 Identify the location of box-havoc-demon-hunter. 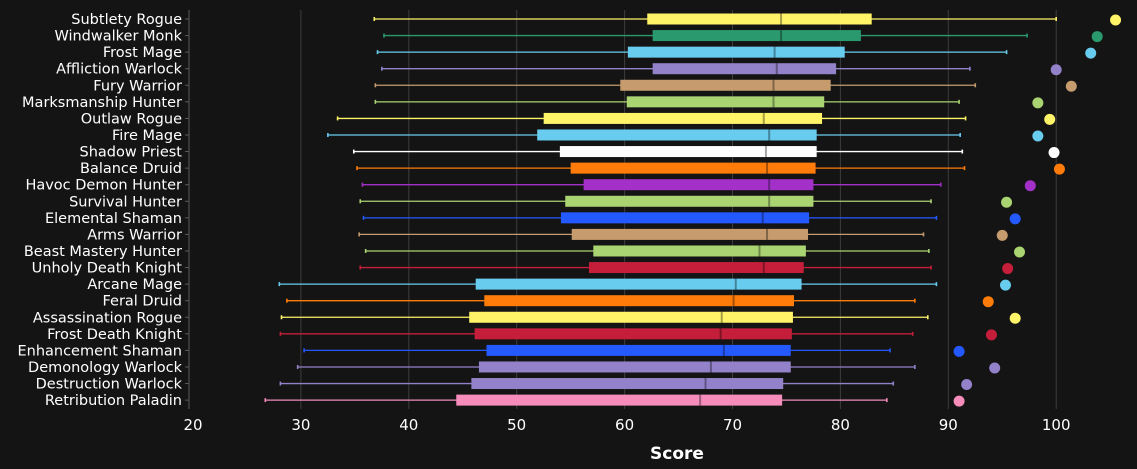
(651, 185).